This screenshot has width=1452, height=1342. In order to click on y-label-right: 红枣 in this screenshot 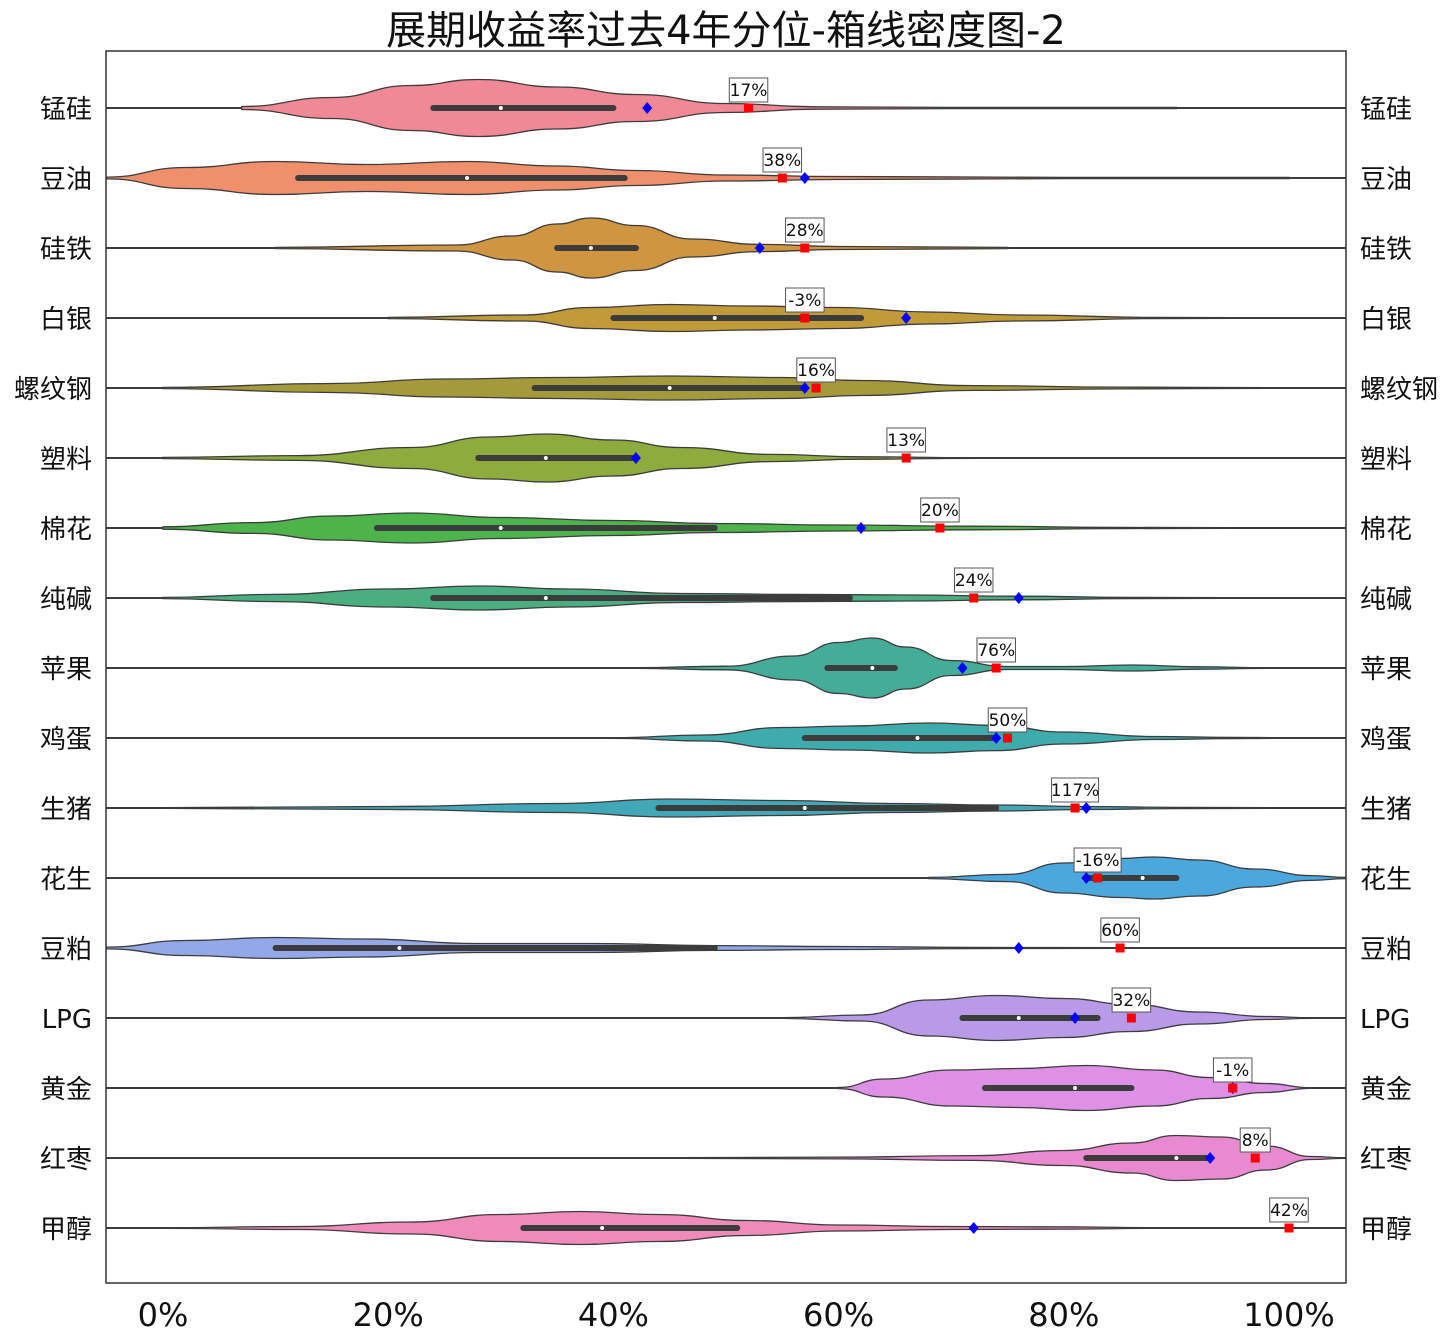, I will do `click(1386, 1160)`.